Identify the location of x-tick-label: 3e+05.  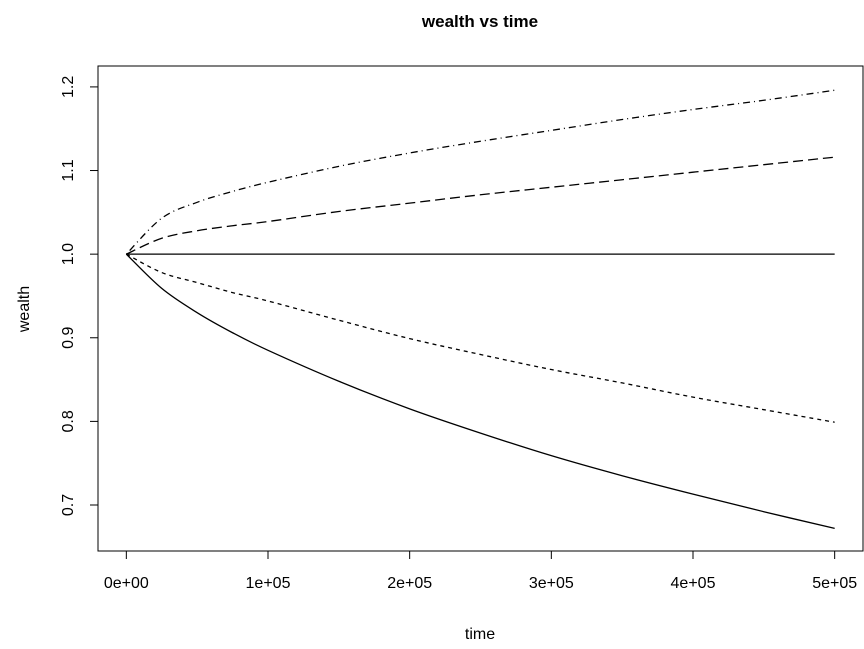
(551, 583).